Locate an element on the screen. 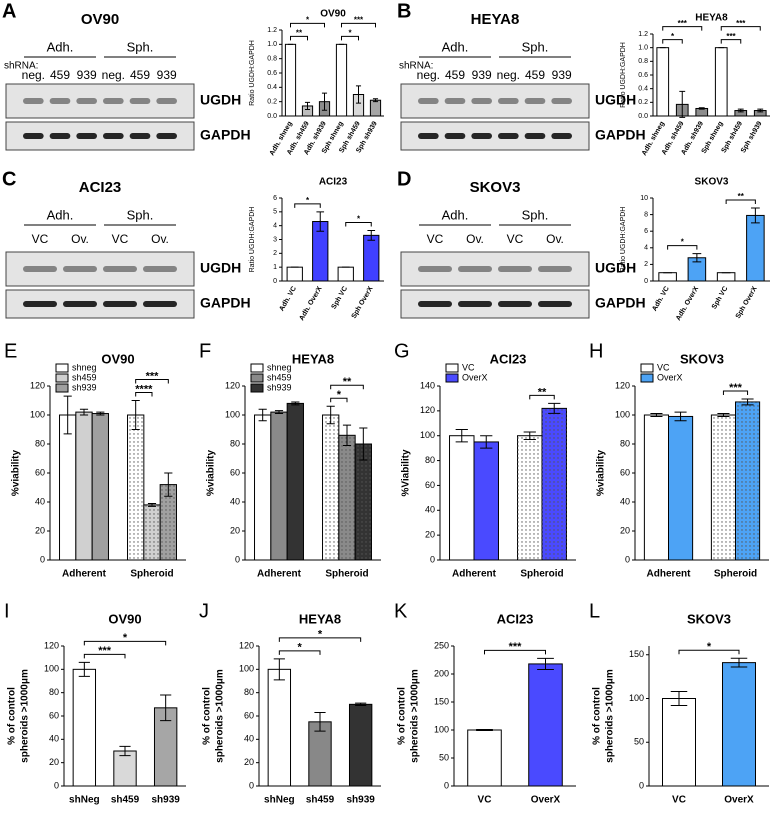  panel-letter: K is located at coordinates (401, 611).